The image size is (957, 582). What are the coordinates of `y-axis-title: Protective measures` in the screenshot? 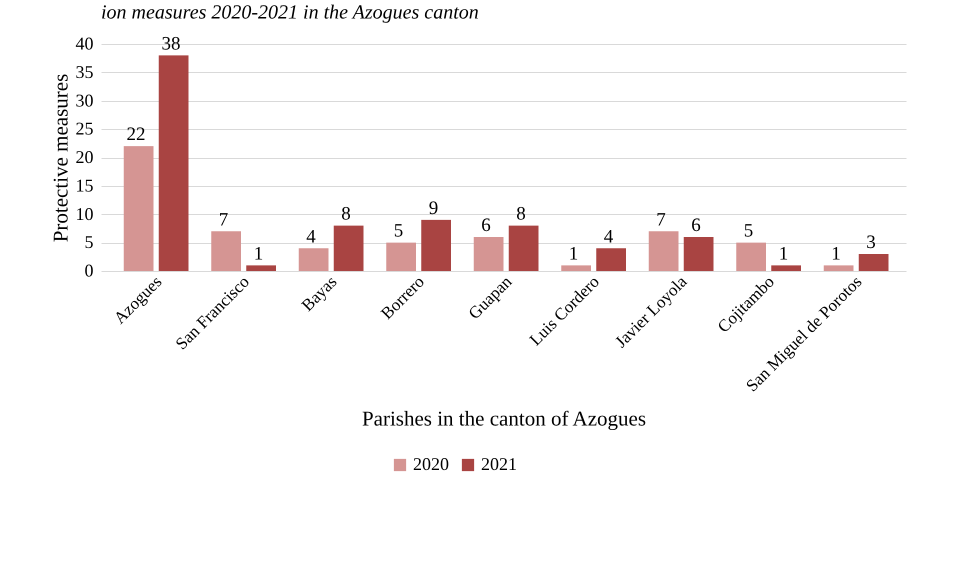 It's located at (60, 158).